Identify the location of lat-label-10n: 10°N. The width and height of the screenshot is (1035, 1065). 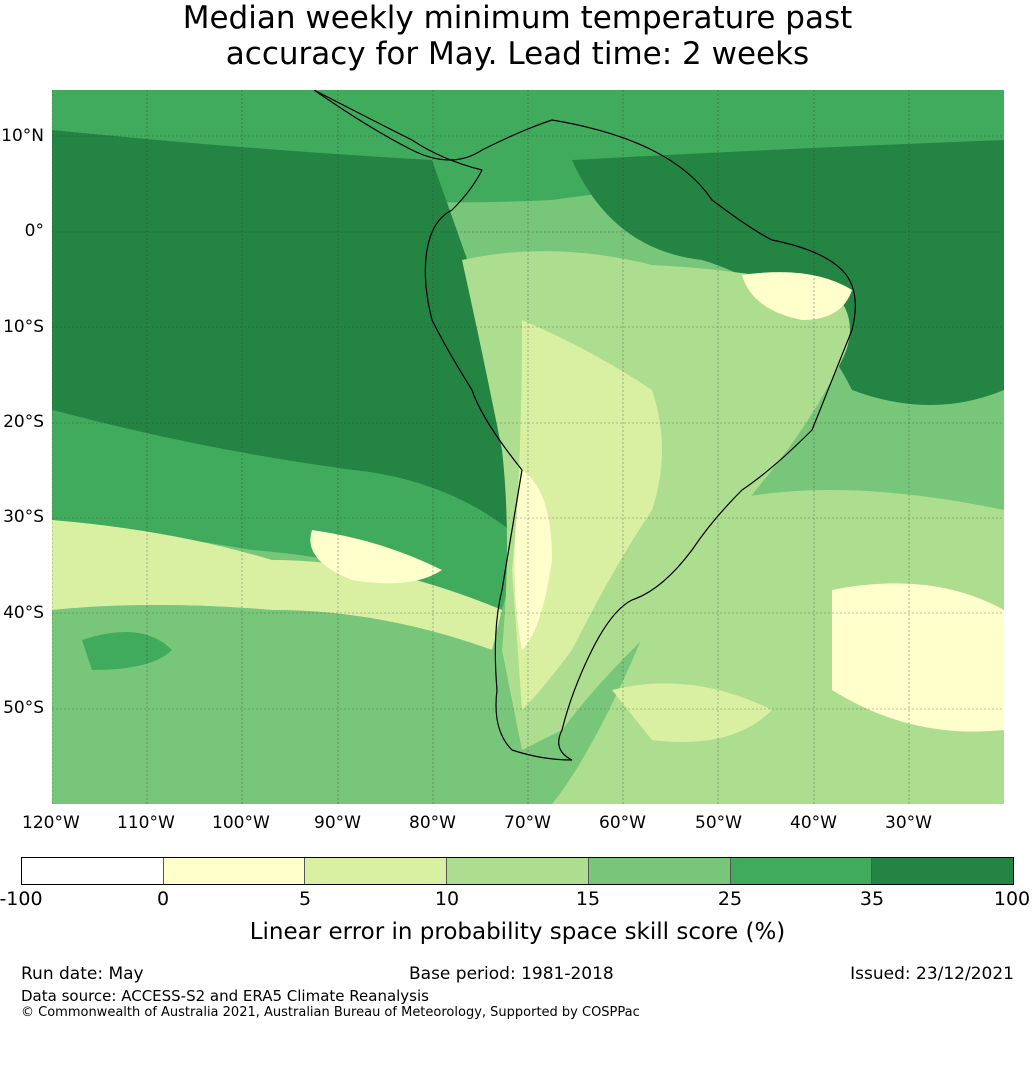
(22, 136).